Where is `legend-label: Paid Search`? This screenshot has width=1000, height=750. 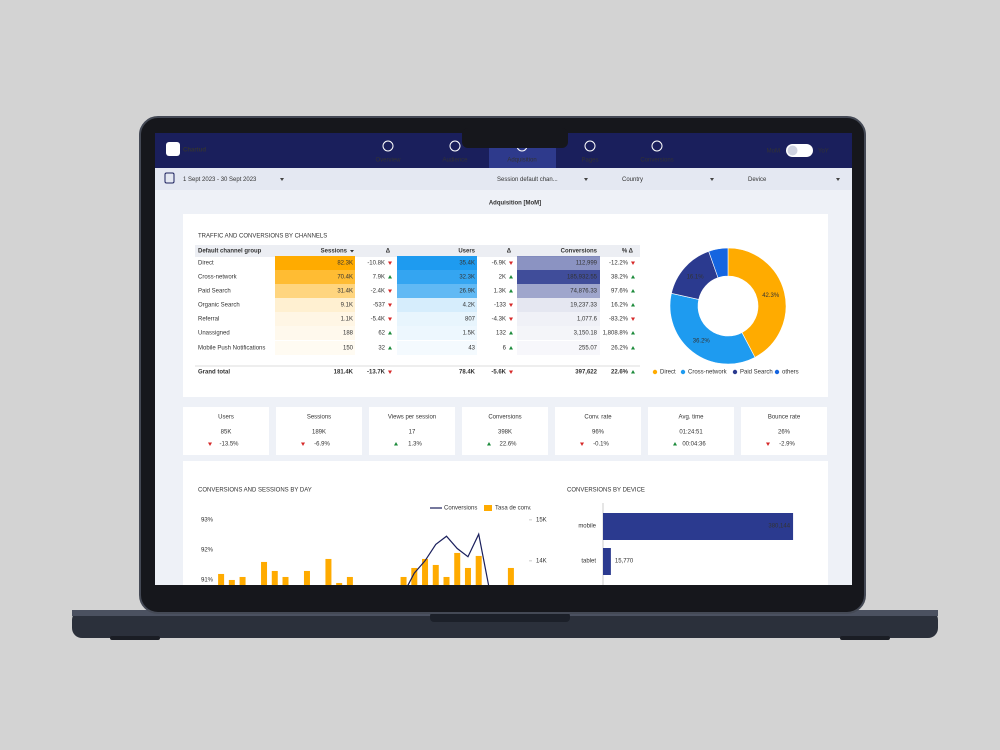 legend-label: Paid Search is located at coordinates (756, 373).